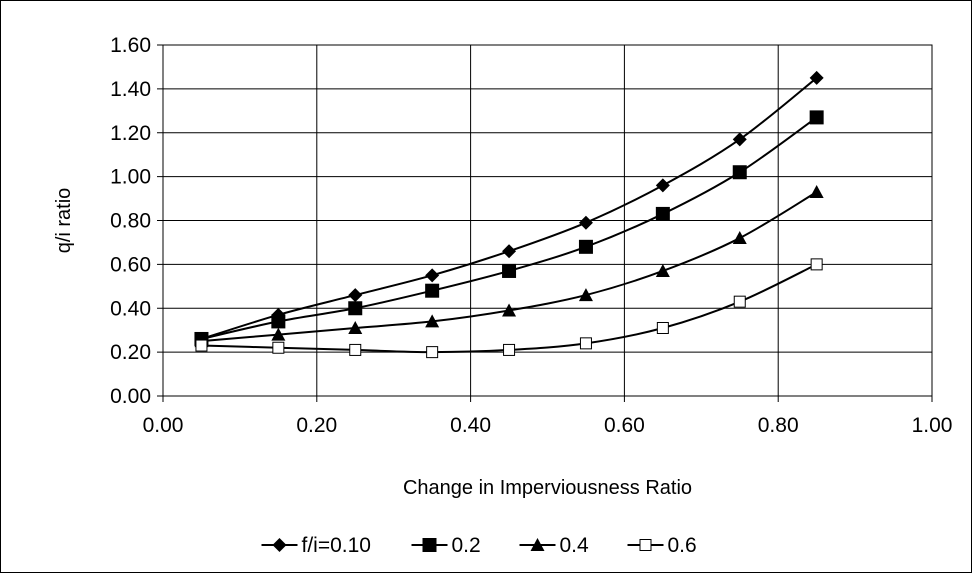  What do you see at coordinates (554, 545) in the screenshot?
I see `legend-item: 0.4` at bounding box center [554, 545].